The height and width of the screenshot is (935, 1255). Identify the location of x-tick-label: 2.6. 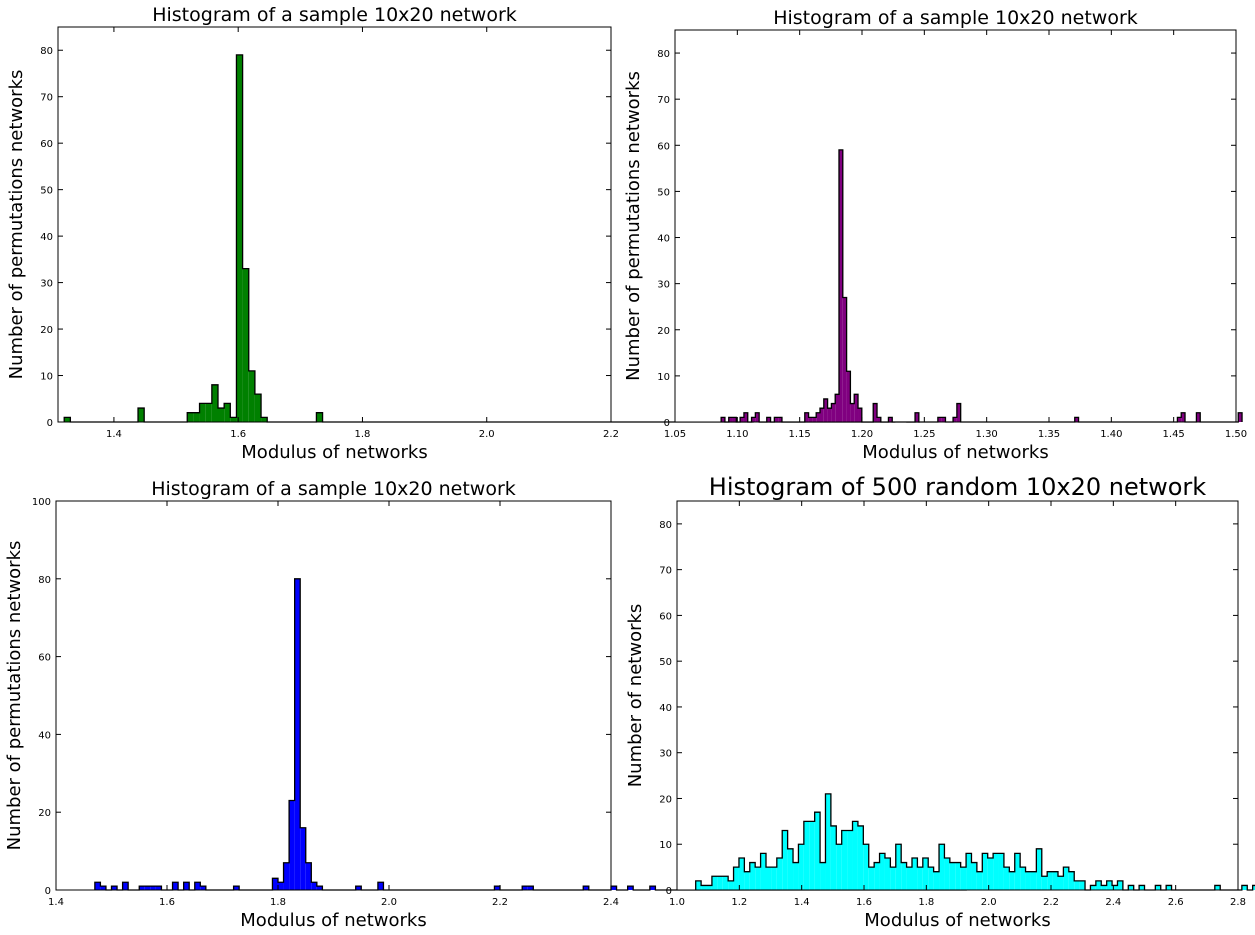
(1176, 902).